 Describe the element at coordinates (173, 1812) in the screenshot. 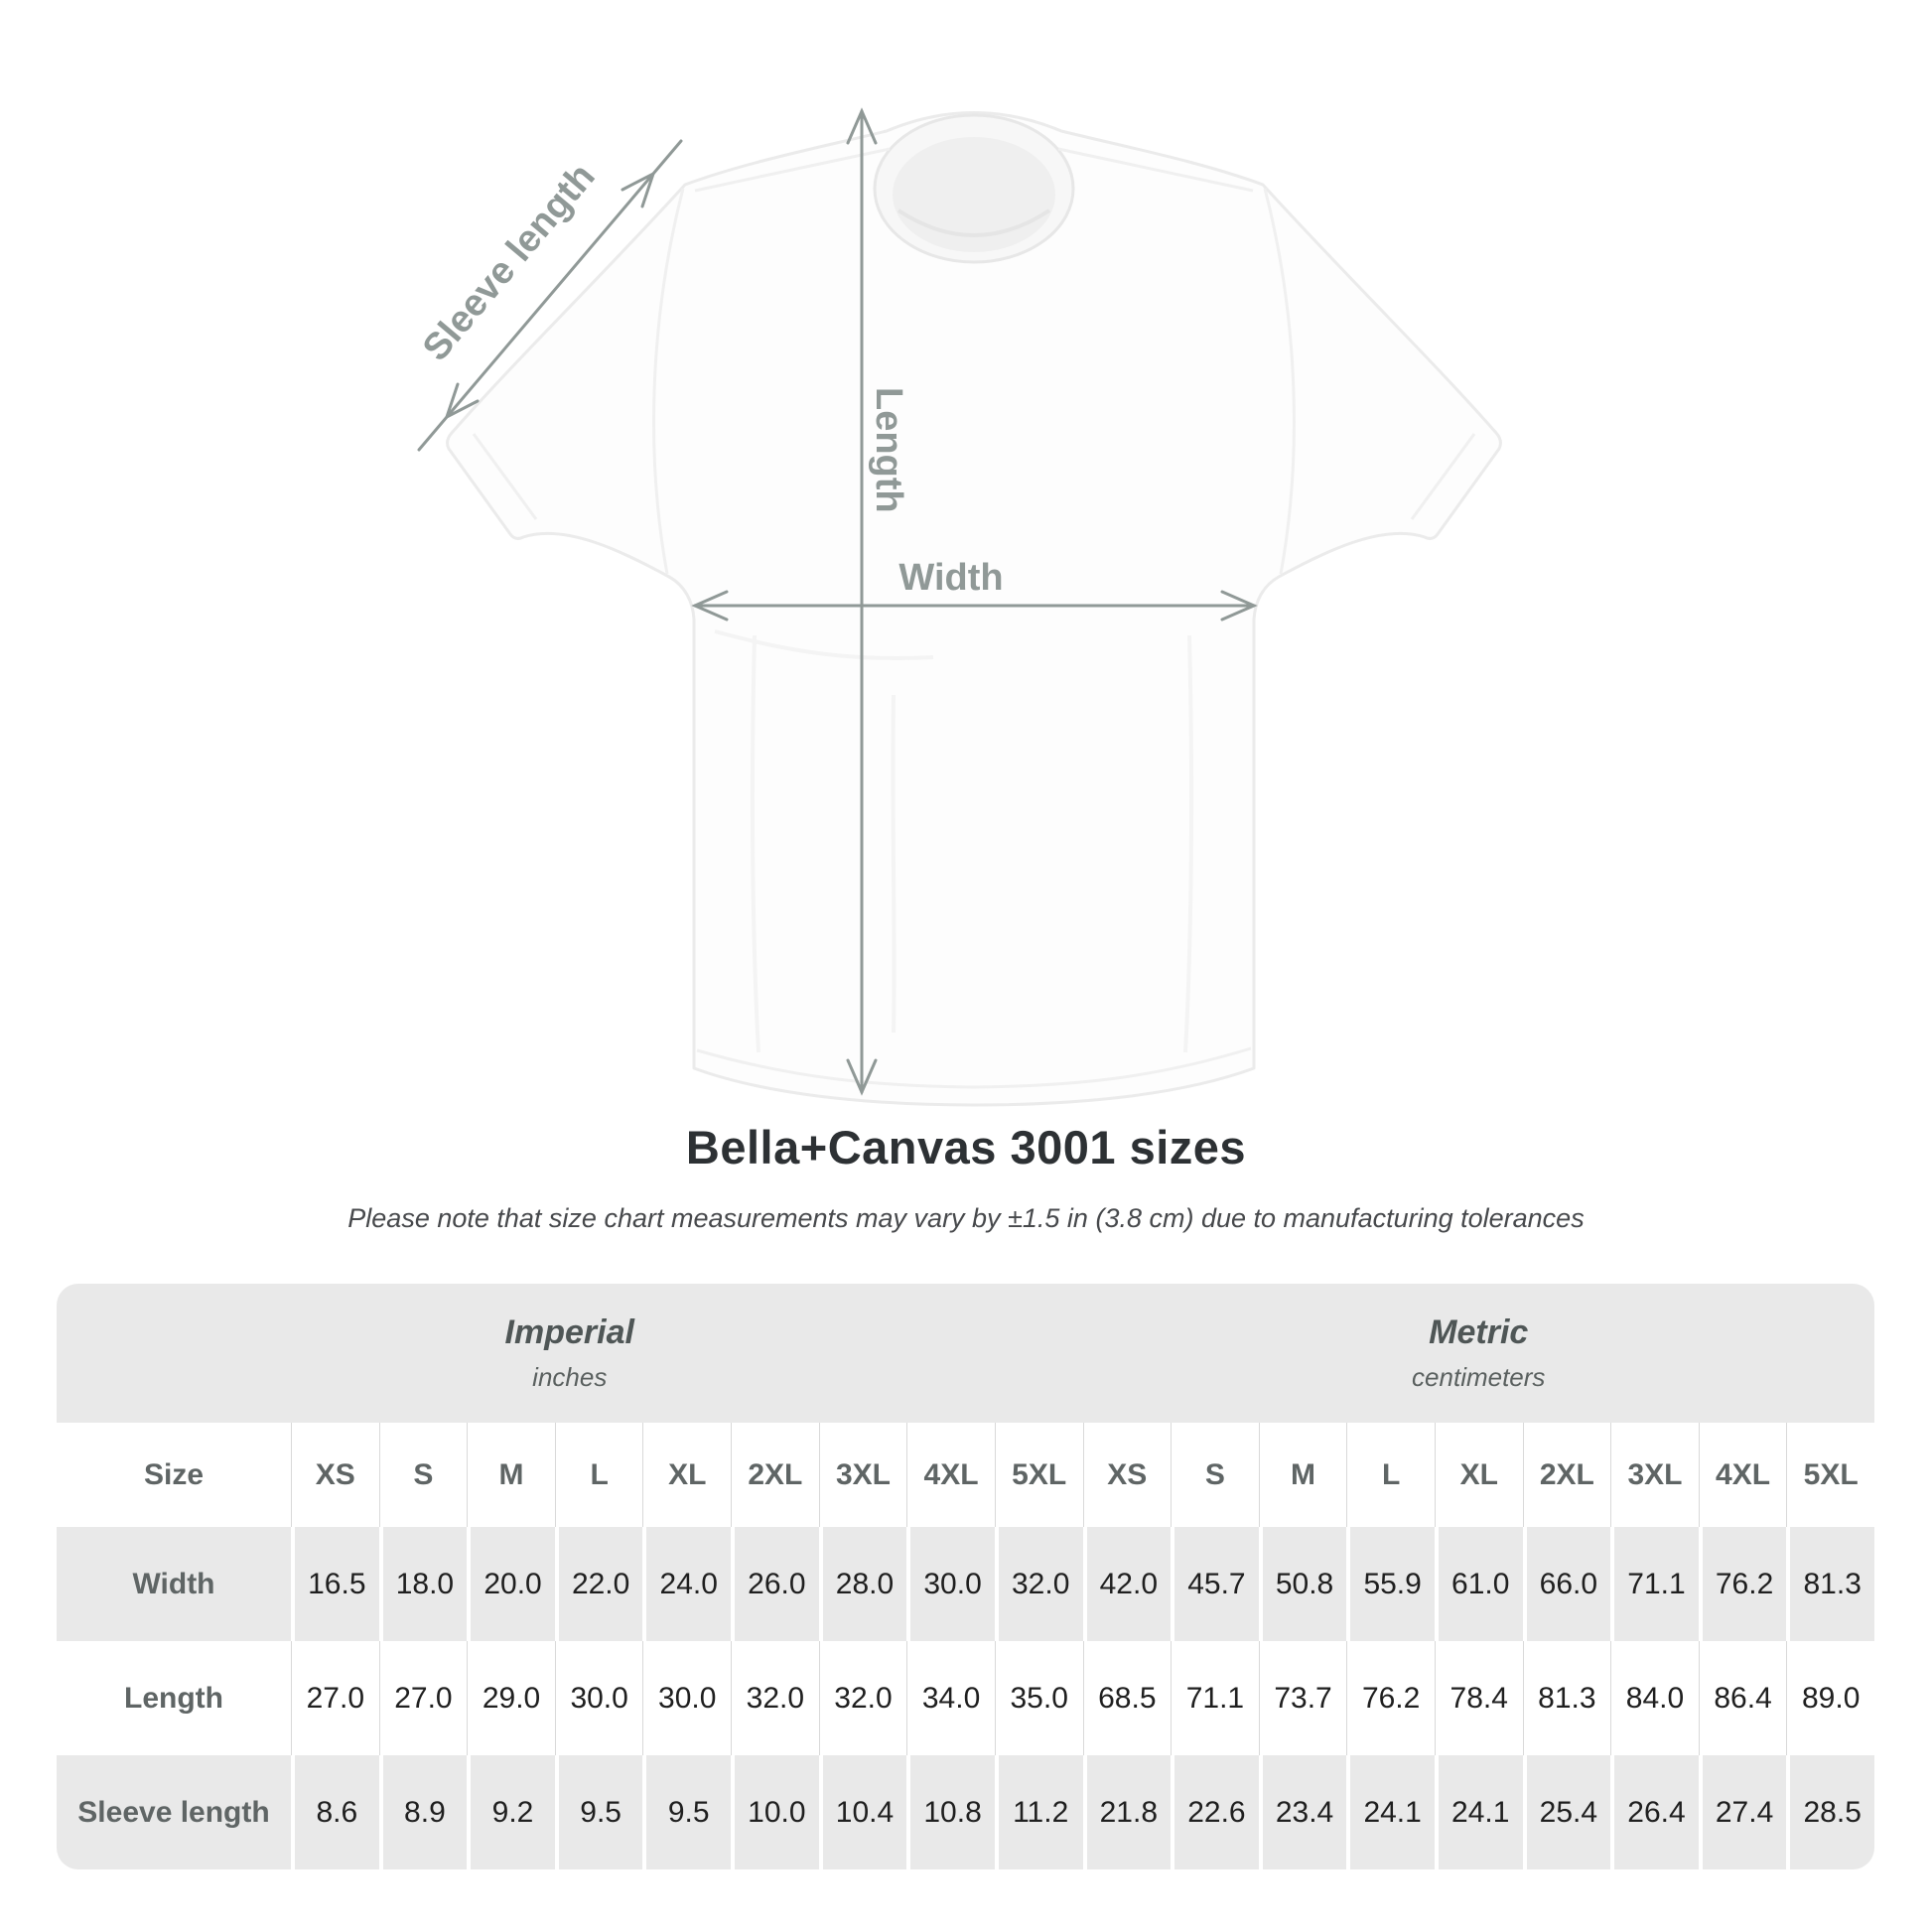

I see `sleeve-length-row-label: Sleeve length` at that location.